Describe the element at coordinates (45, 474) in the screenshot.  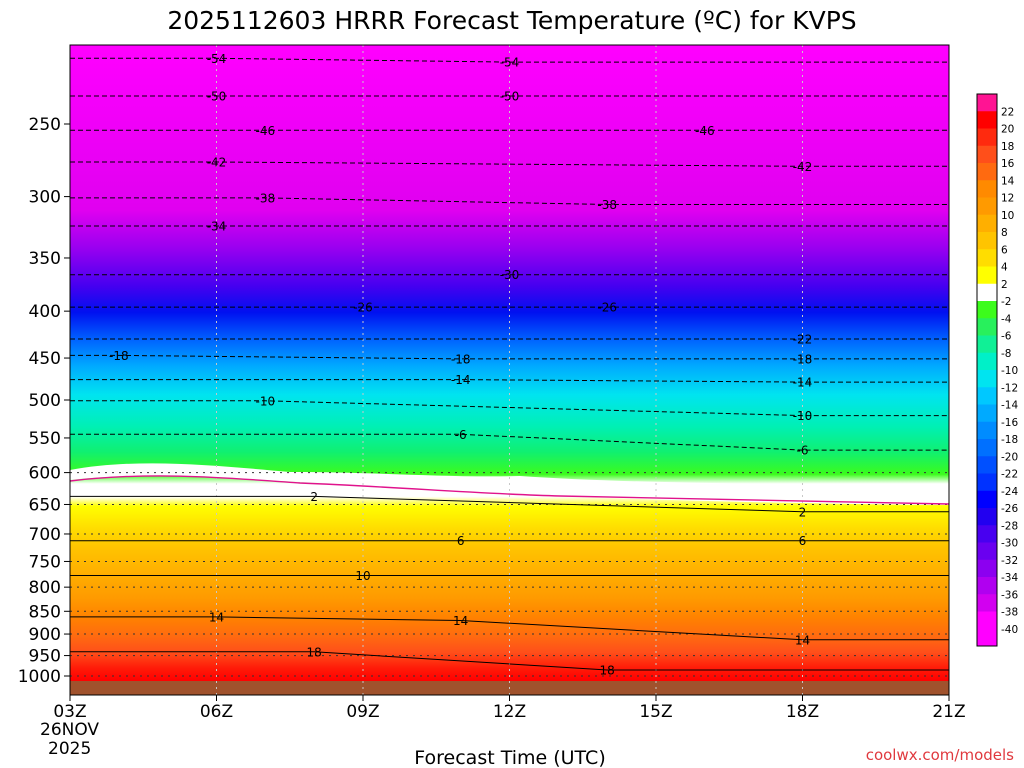
I see `y-tick-label: 600` at that location.